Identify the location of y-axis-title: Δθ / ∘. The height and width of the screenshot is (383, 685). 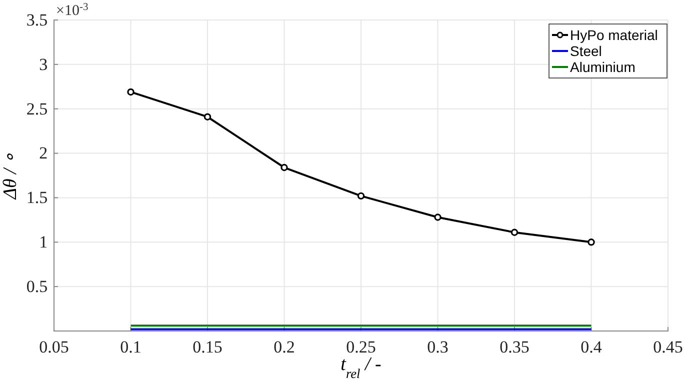
(10, 176).